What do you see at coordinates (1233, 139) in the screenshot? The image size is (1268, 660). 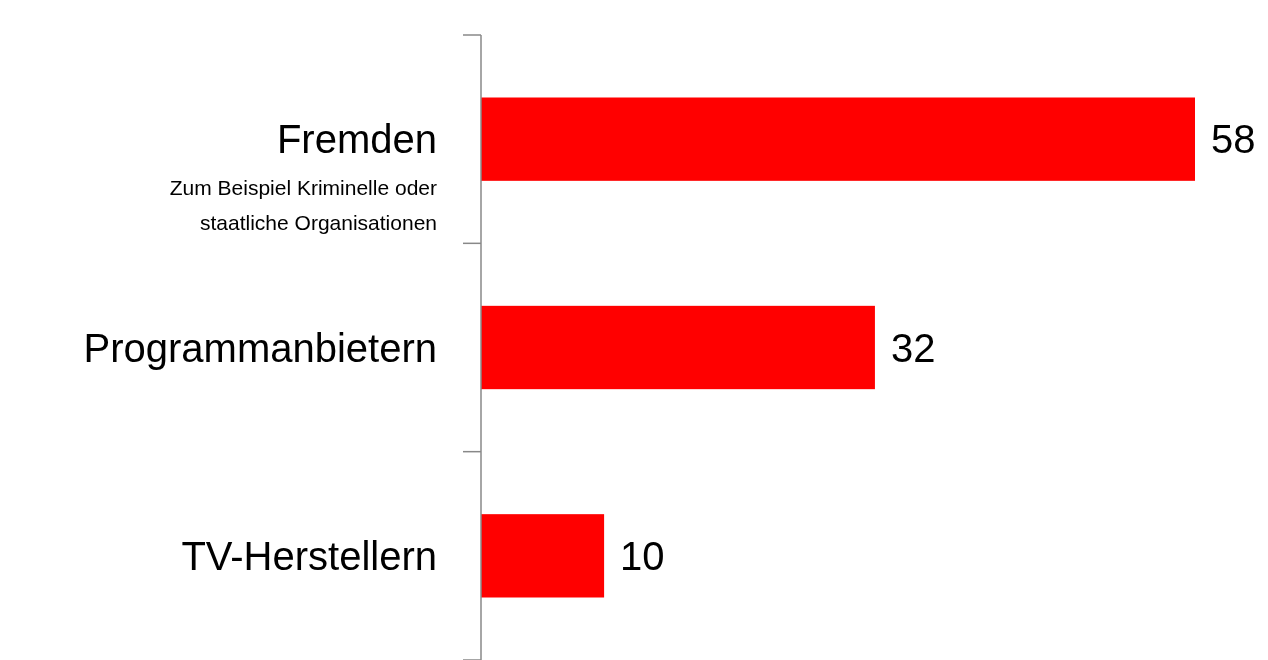 I see `data-label: 58` at bounding box center [1233, 139].